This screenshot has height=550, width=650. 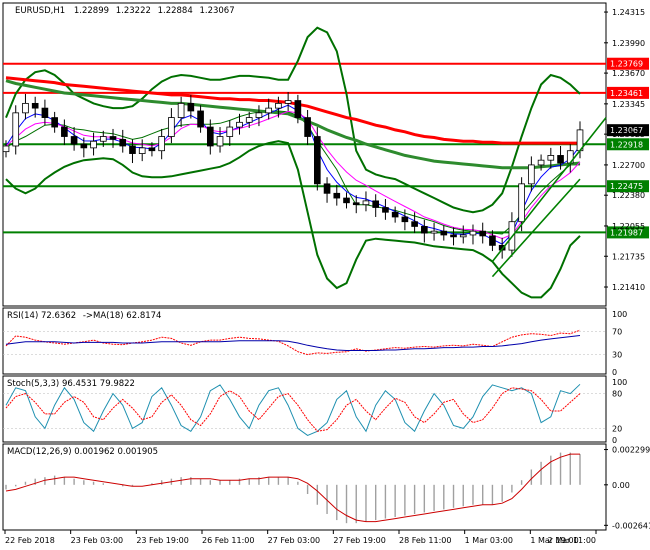 I want to click on stoch-tick-label: 100, so click(x=619, y=382).